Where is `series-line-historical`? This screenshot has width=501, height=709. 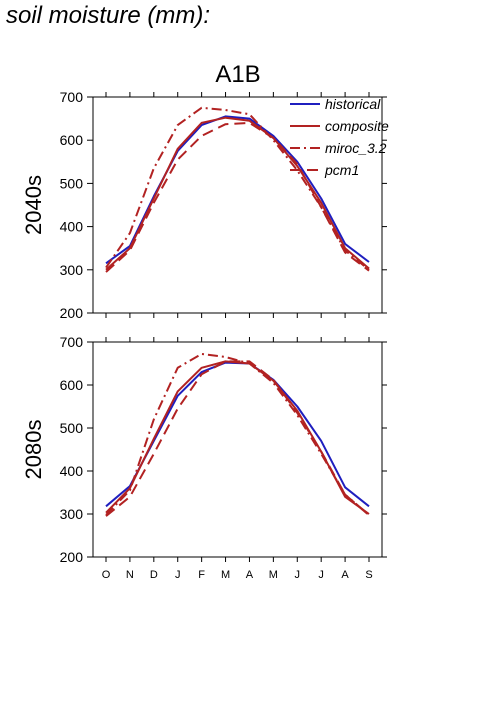
series-line-historical is located at coordinates (237, 434).